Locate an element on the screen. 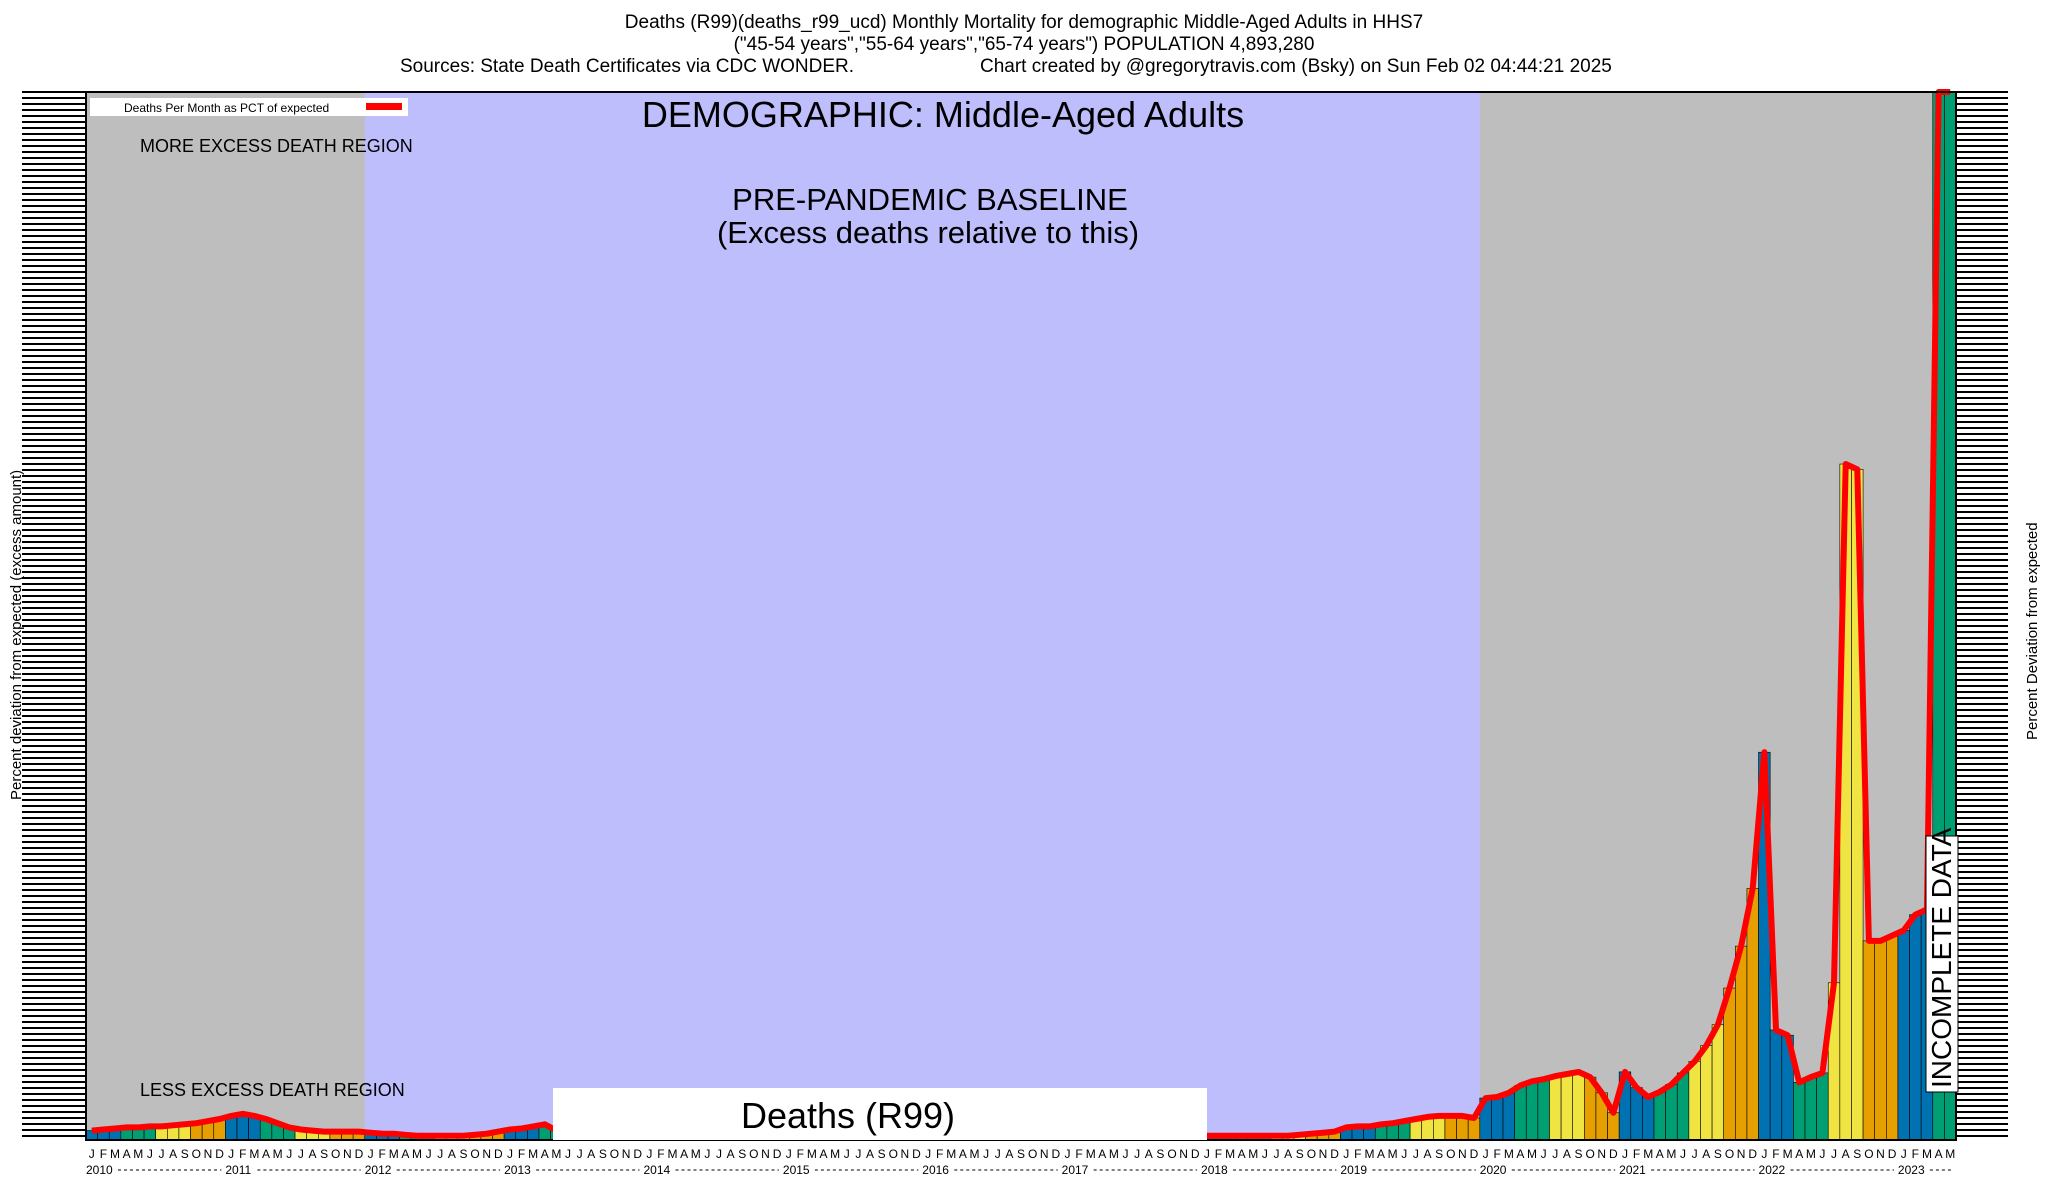 The width and height of the screenshot is (2048, 1200). x-year-label: 2019 is located at coordinates (1353, 1170).